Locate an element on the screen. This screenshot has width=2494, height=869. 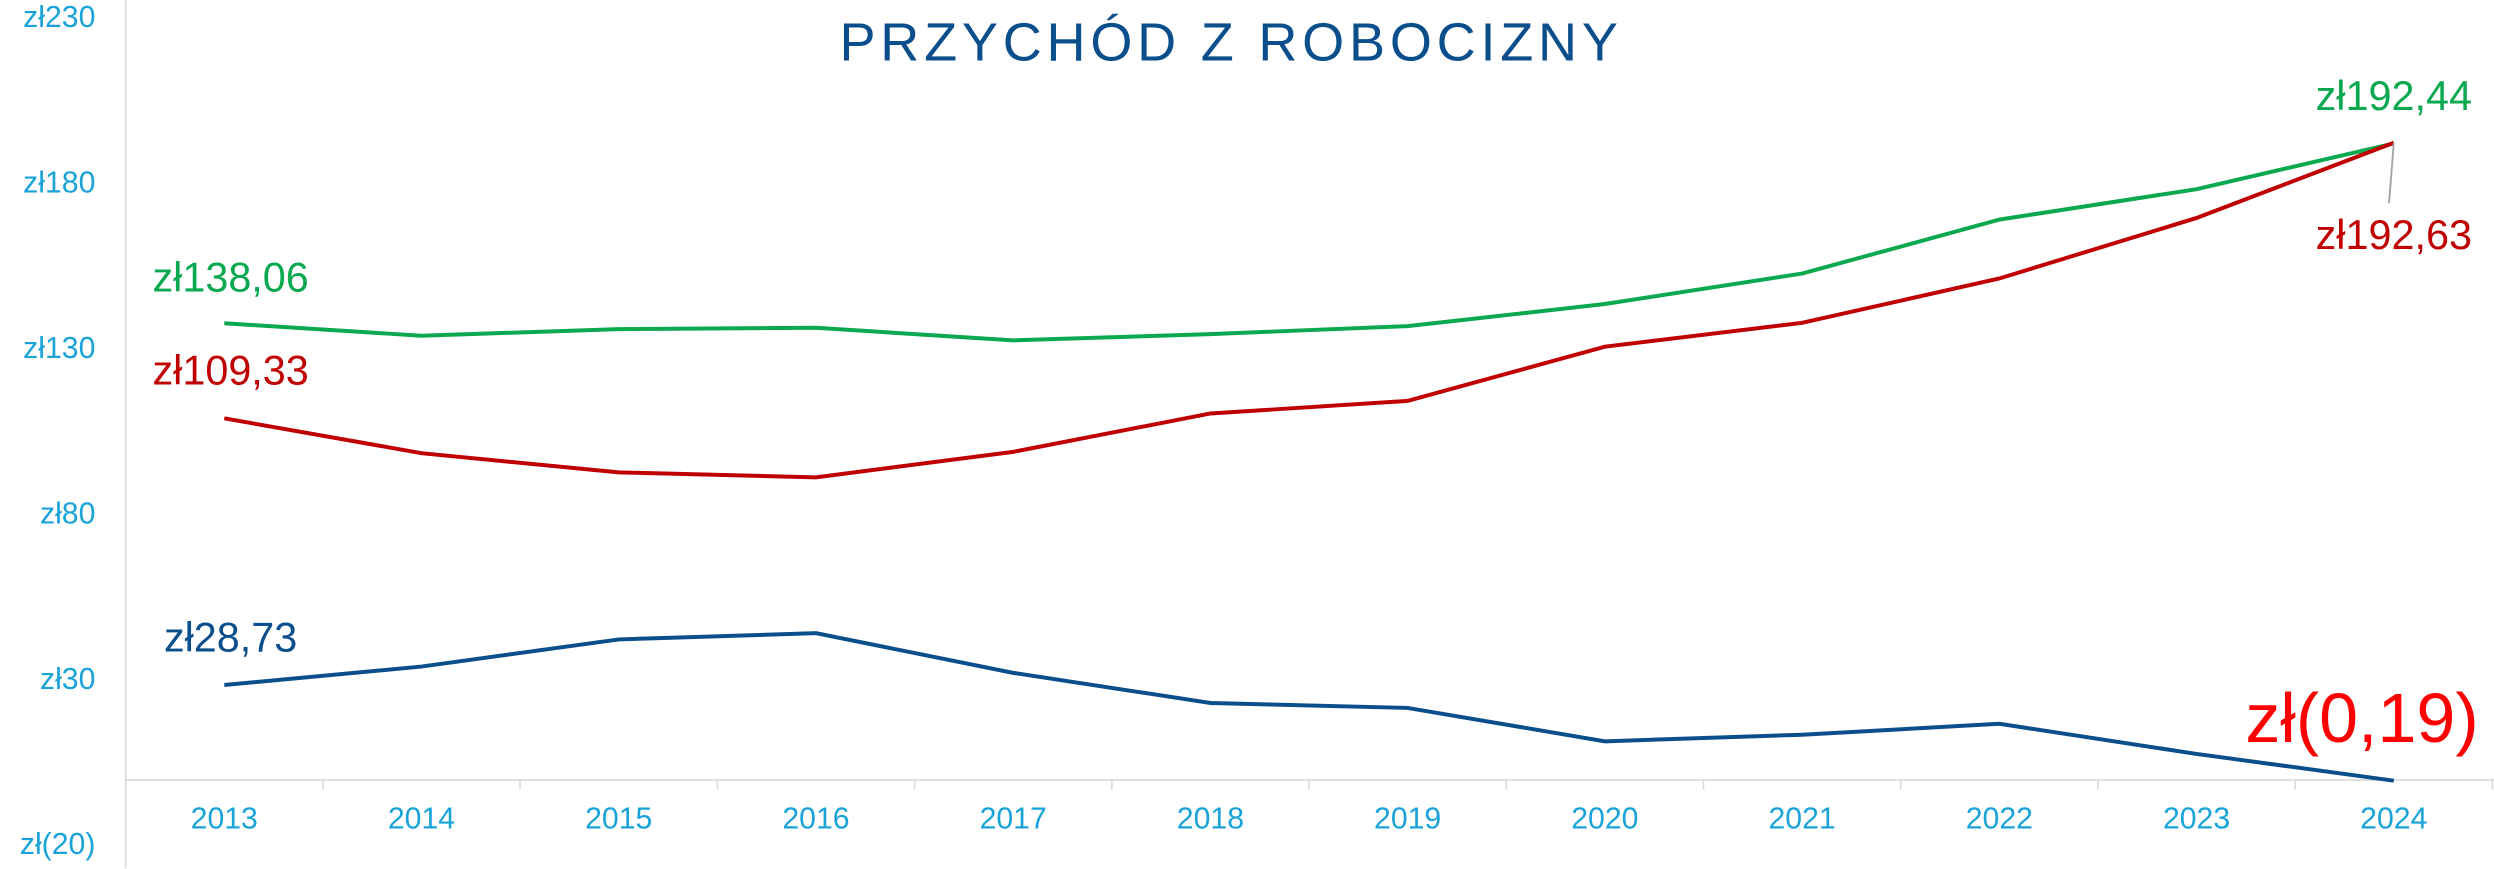
x-tick-label: 2021 is located at coordinates (1801, 819).